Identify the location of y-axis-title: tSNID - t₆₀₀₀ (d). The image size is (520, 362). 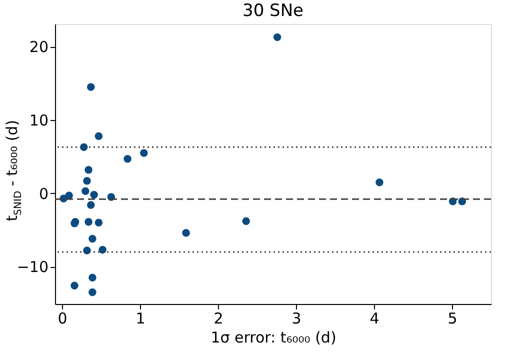
(13, 171).